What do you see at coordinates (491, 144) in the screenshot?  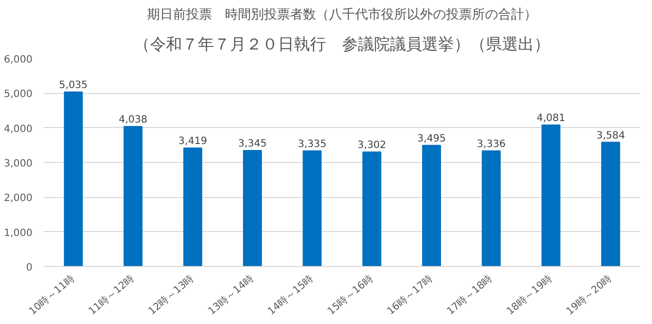 I see `data-label: 3,336` at bounding box center [491, 144].